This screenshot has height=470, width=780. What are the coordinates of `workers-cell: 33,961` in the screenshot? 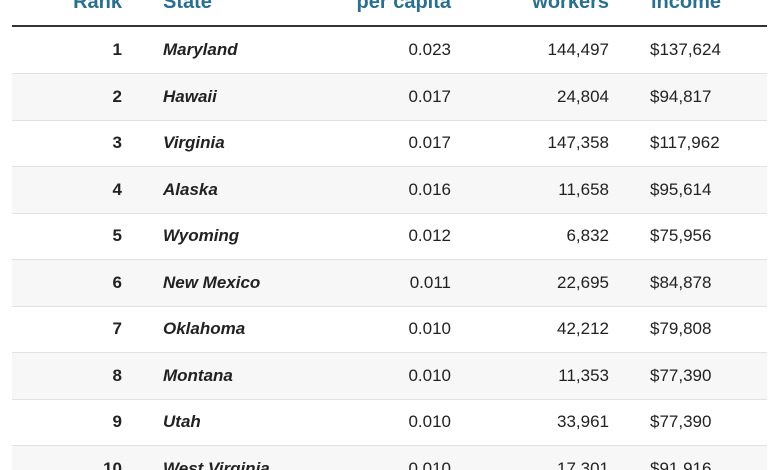 It's located at (583, 421).